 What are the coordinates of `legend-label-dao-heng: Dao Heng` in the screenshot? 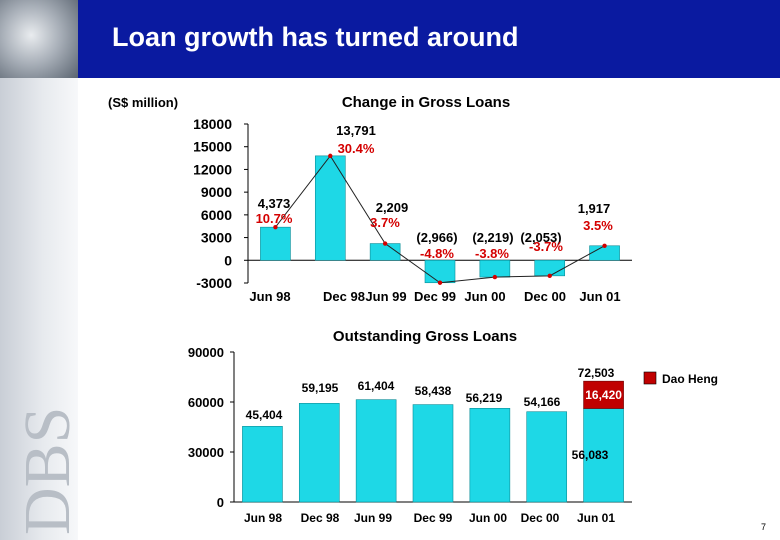 It's located at (690, 379).